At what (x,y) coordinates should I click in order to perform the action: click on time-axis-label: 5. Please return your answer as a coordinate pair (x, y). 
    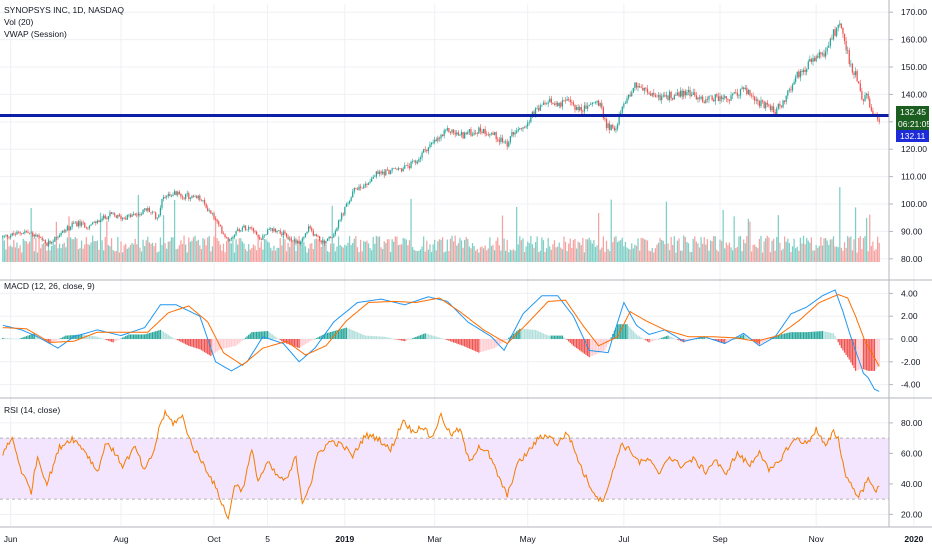
    Looking at the image, I should click on (267, 539).